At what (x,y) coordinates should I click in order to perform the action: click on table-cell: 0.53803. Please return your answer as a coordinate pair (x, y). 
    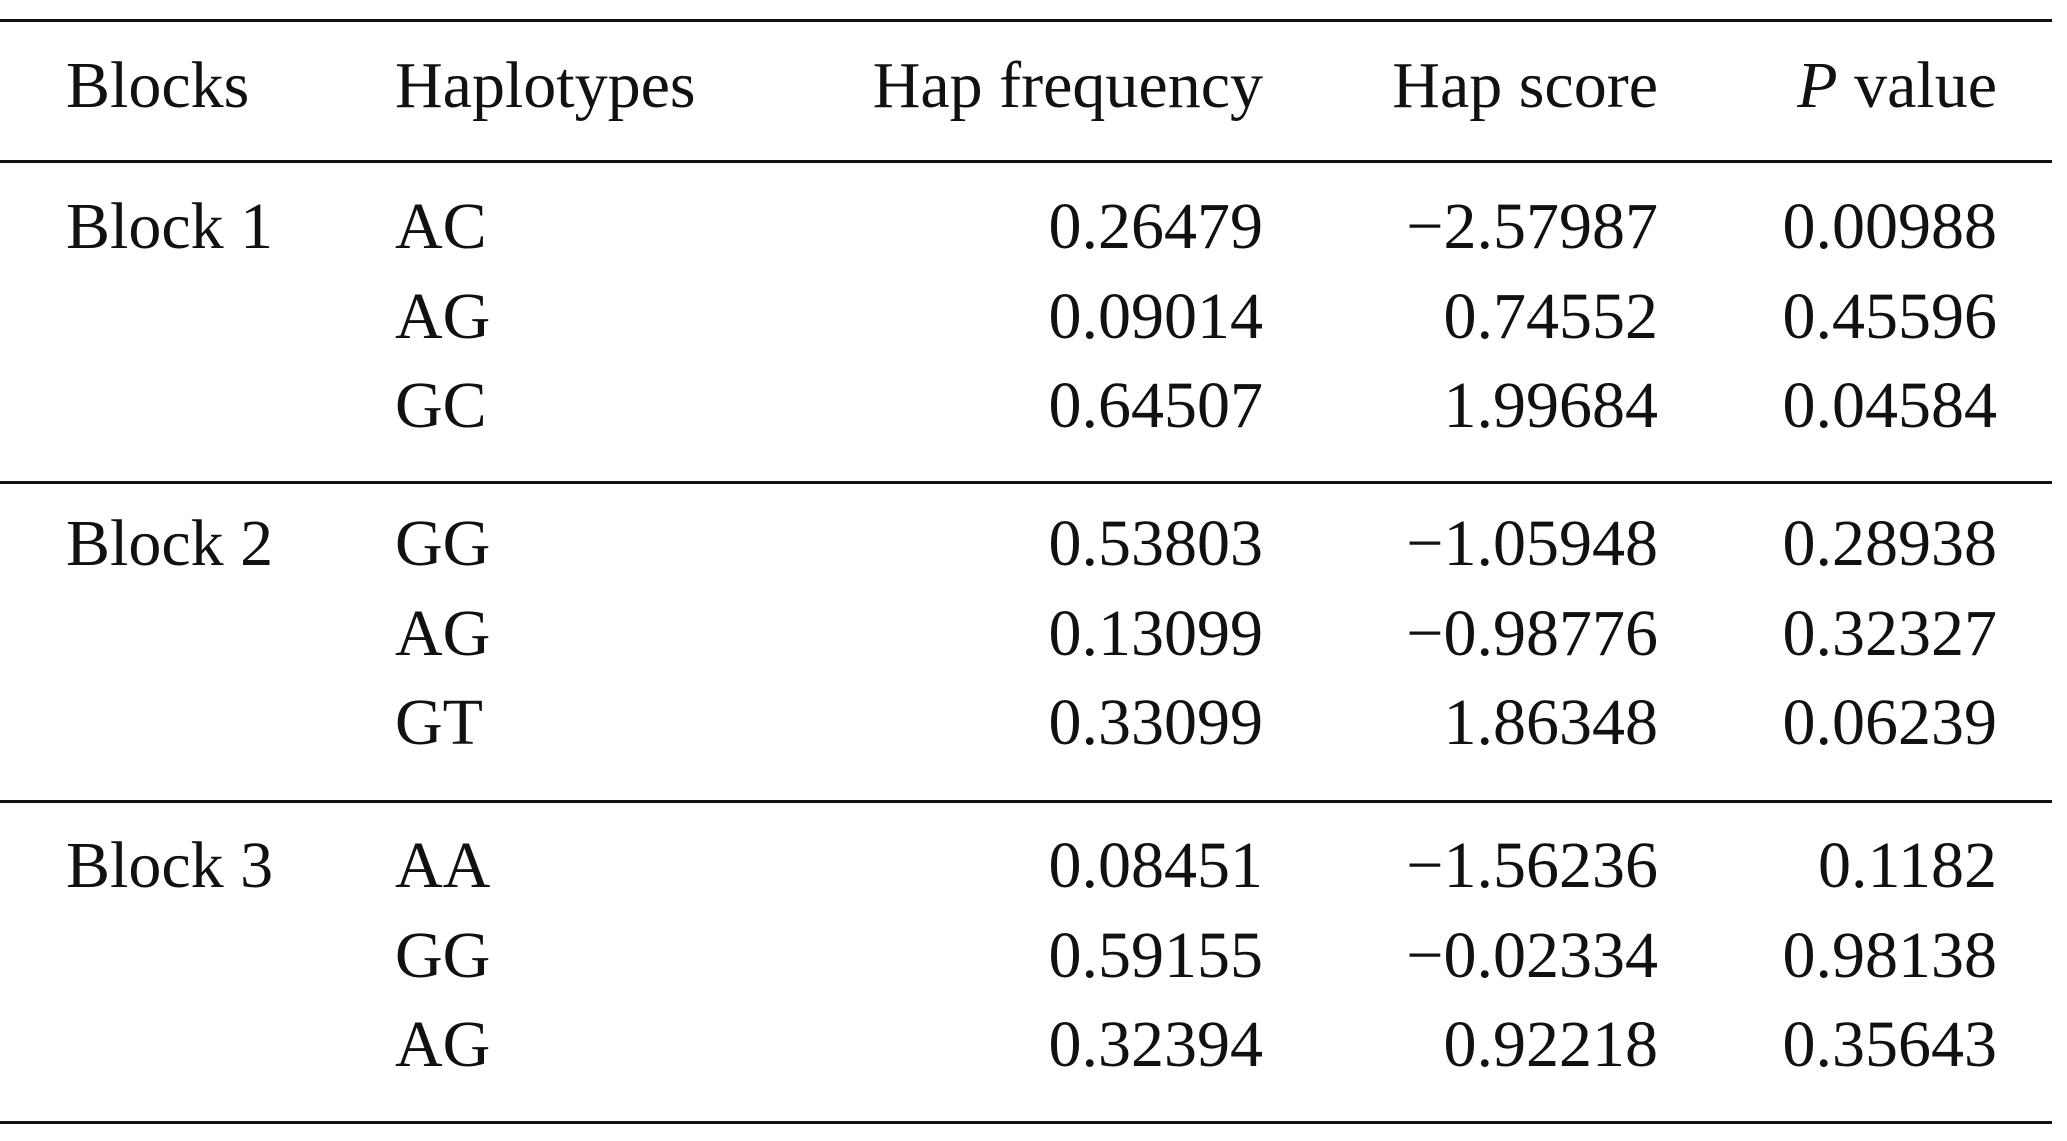
    Looking at the image, I should click on (1156, 543).